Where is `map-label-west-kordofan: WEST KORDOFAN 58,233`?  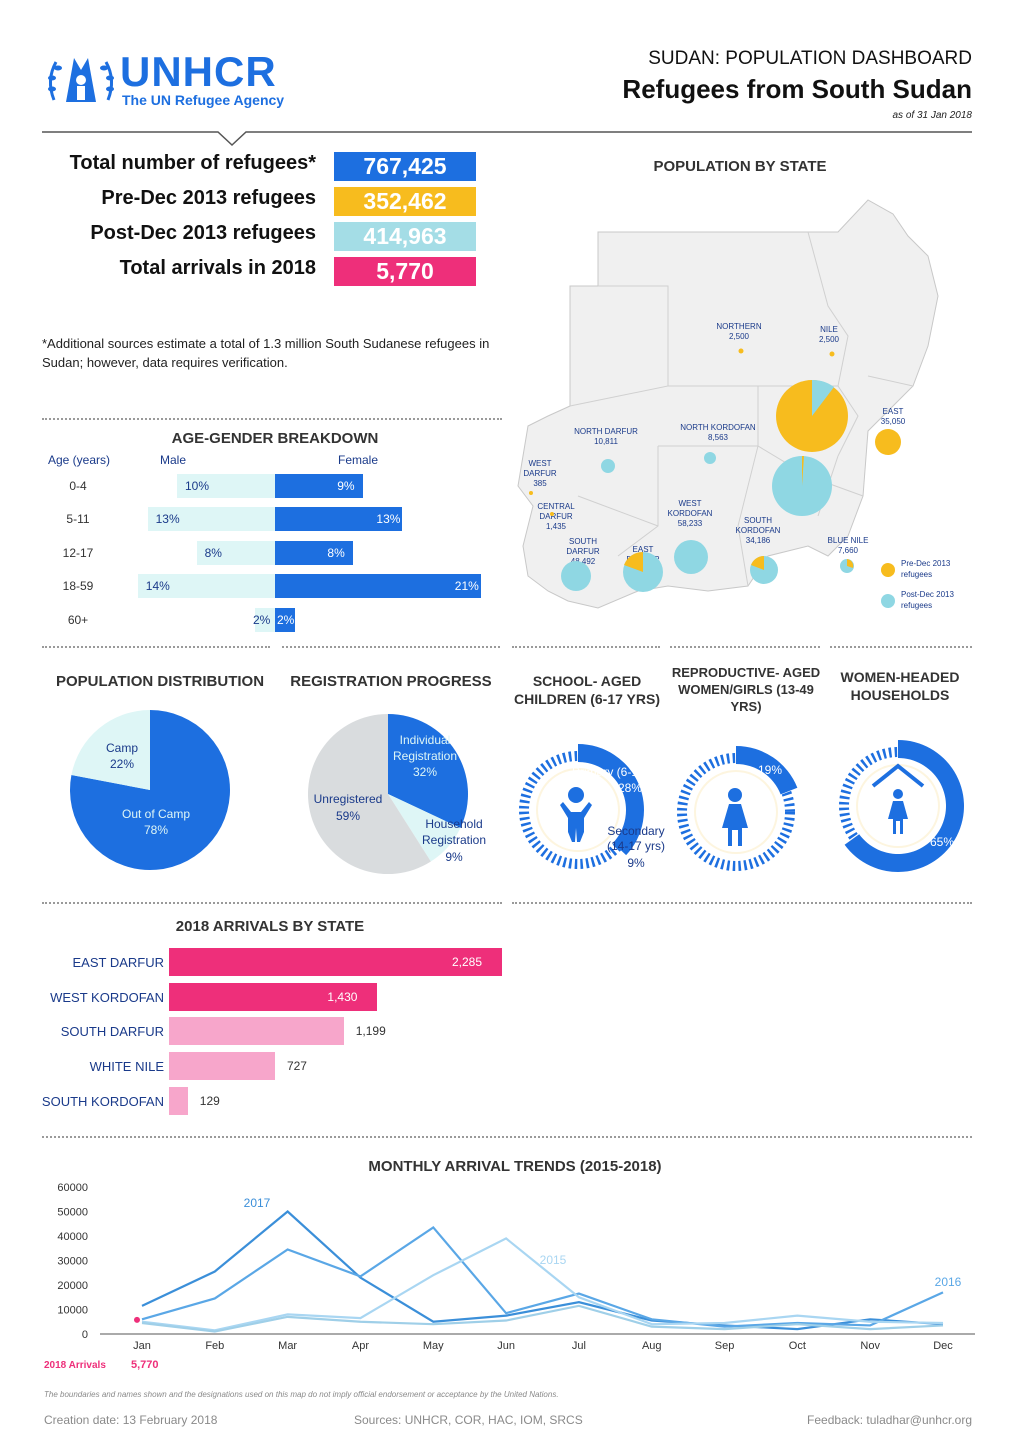 map-label-west-kordofan: WEST KORDOFAN 58,233 is located at coordinates (690, 513).